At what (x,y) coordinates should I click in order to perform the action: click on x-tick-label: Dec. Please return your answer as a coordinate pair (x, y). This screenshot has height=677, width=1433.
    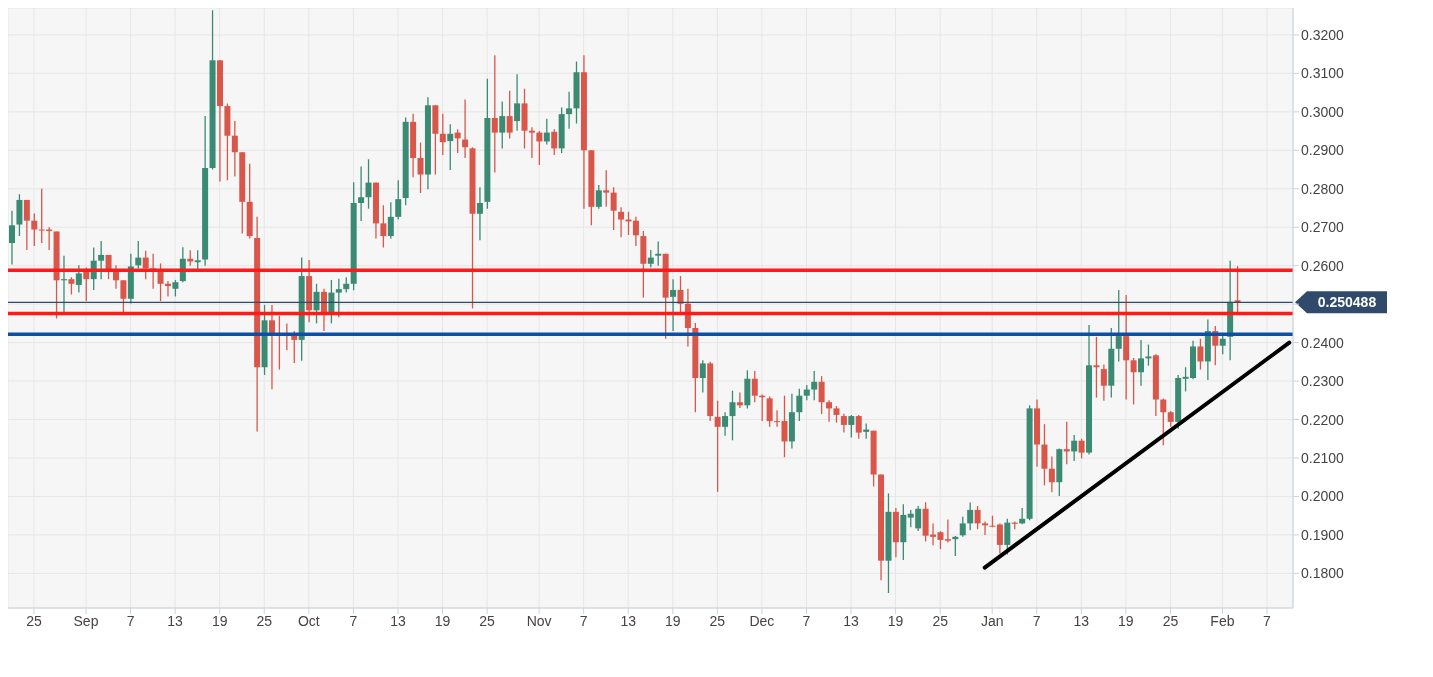
    Looking at the image, I should click on (762, 620).